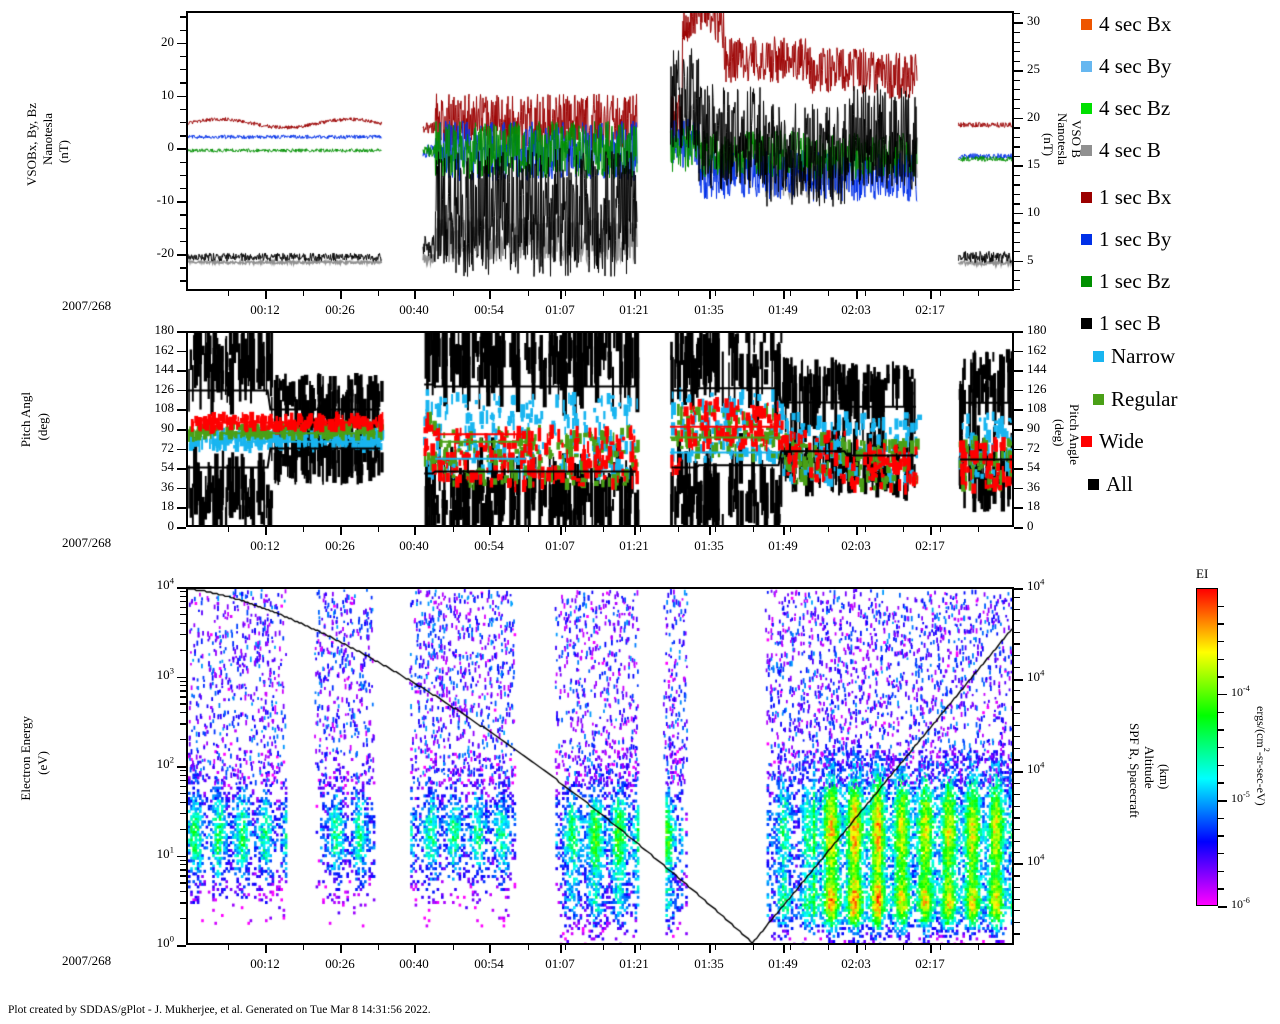 Image resolution: width=1280 pixels, height=1024 pixels. Describe the element at coordinates (1033, 21) in the screenshot. I see `yaxis-tick-label: 30` at that location.